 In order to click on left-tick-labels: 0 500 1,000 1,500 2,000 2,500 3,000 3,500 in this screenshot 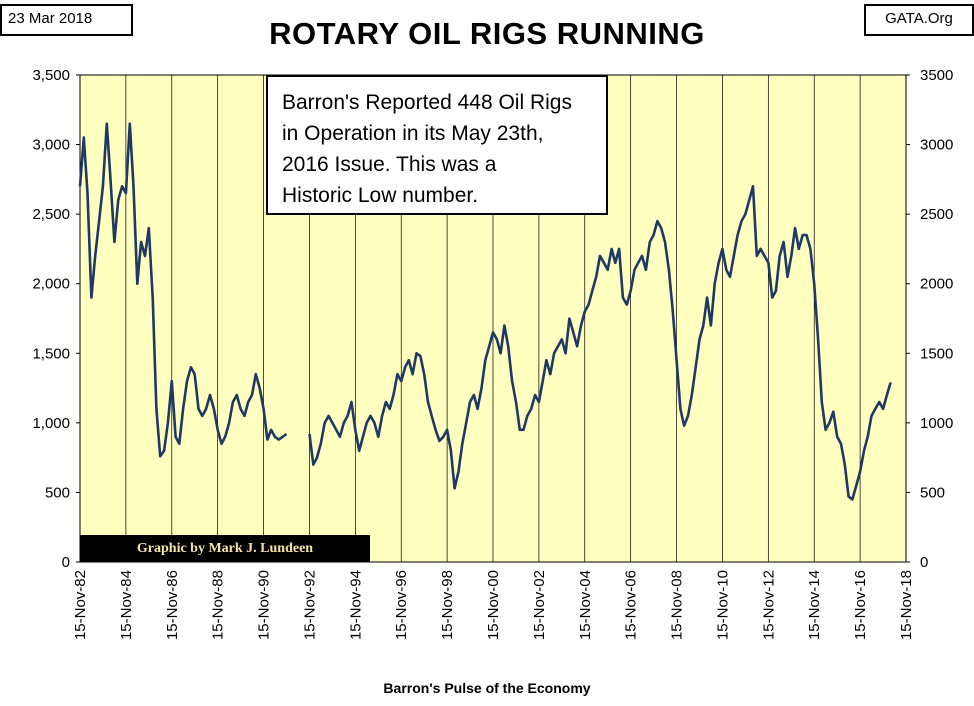, I will do `click(51, 319)`.